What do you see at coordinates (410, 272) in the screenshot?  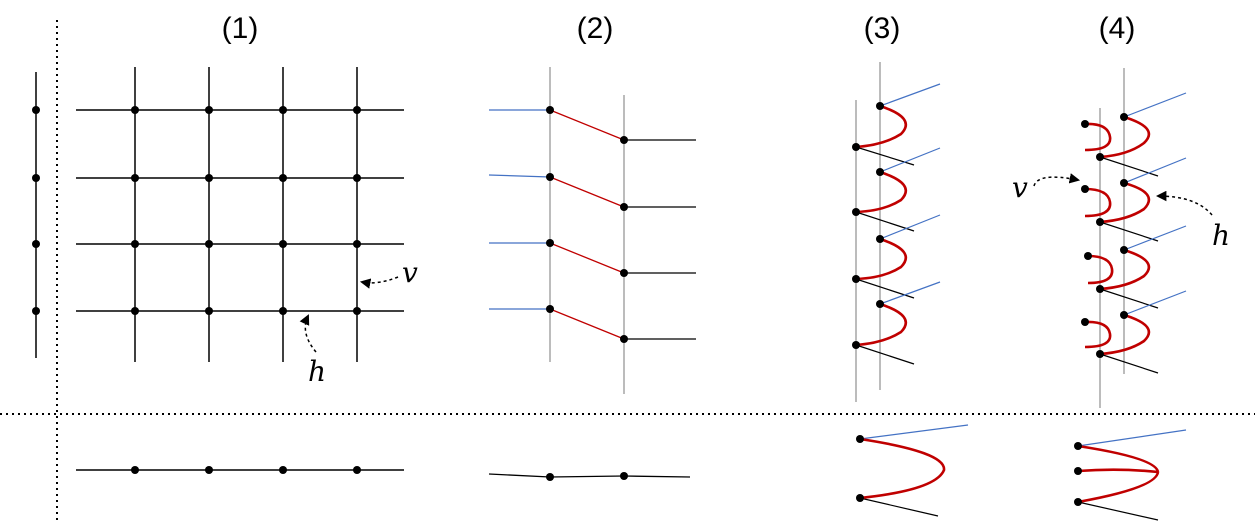 I see `p1-v-label: v` at bounding box center [410, 272].